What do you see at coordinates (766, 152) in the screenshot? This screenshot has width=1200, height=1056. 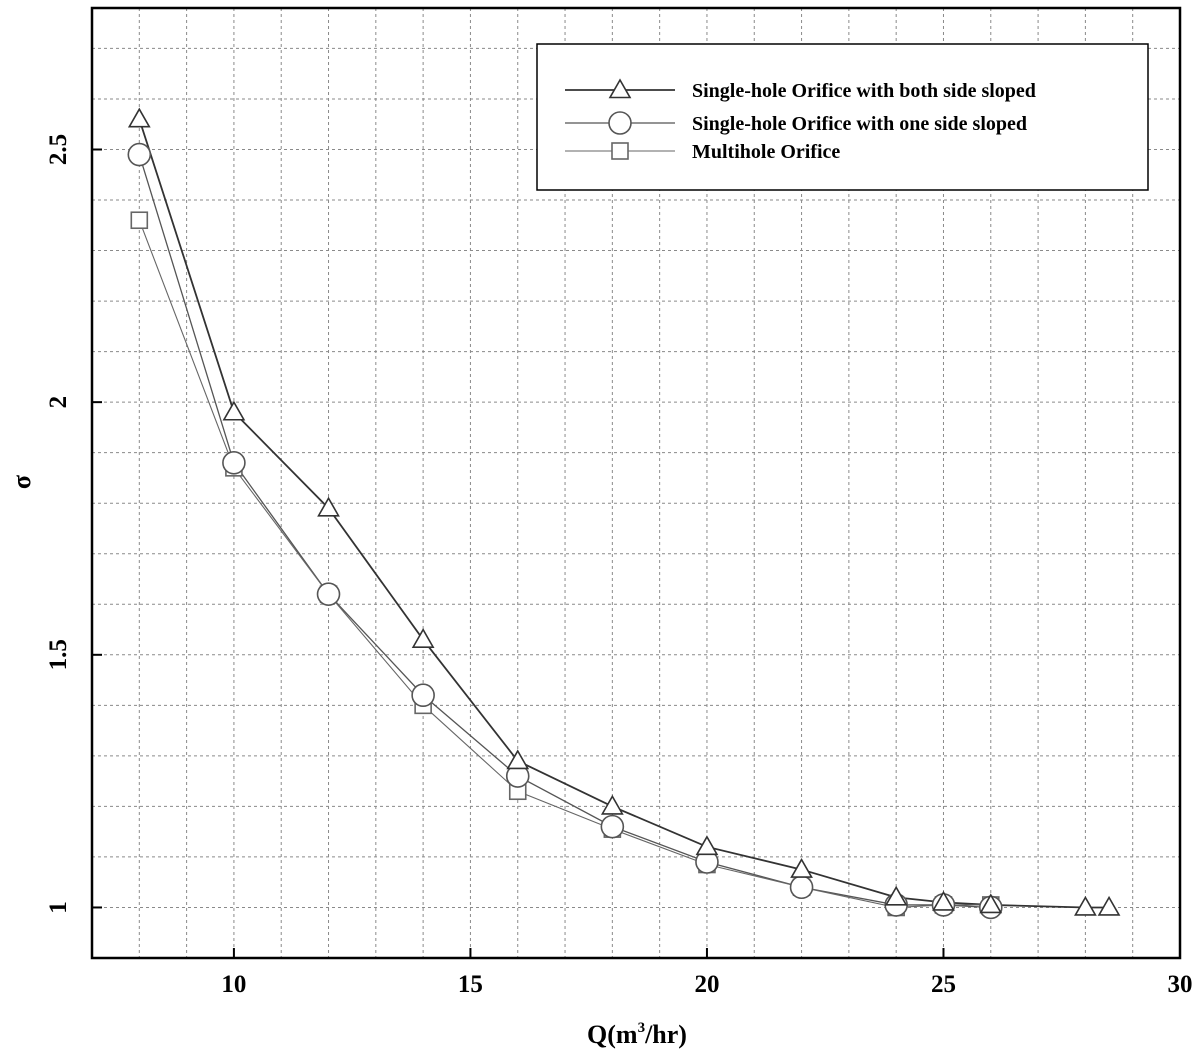 I see `legend-label-series-multihole: Multihole Orifice` at bounding box center [766, 152].